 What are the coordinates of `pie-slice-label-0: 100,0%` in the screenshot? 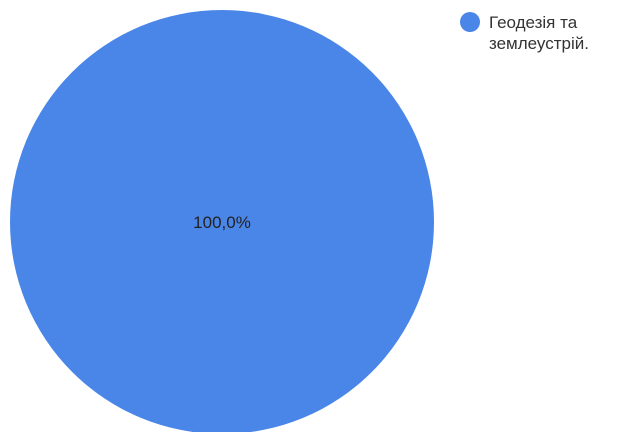 It's located at (222, 222).